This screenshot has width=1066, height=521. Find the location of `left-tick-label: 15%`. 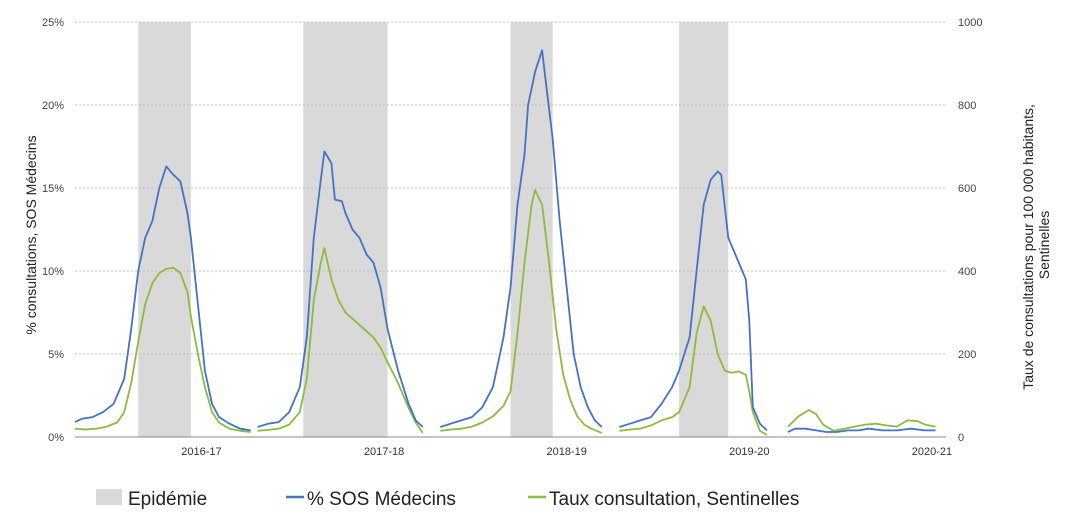

left-tick-label: 15% is located at coordinates (53, 189).